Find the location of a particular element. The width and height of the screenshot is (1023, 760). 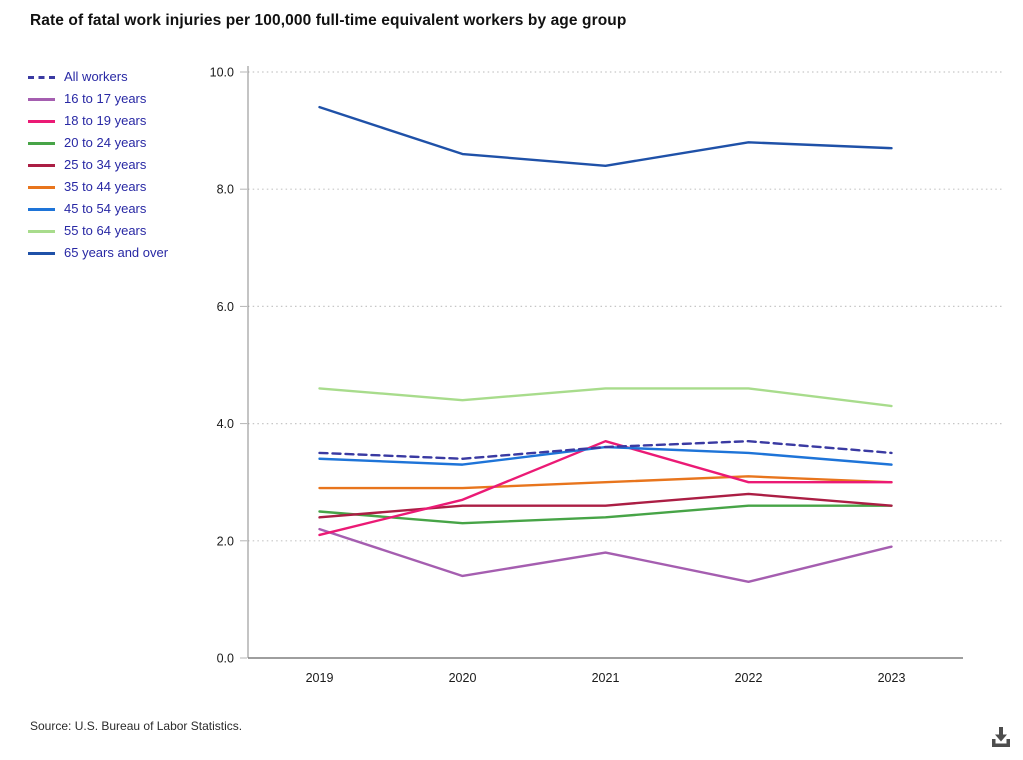

legend-item-label: 55 to 64 years is located at coordinates (105, 230).